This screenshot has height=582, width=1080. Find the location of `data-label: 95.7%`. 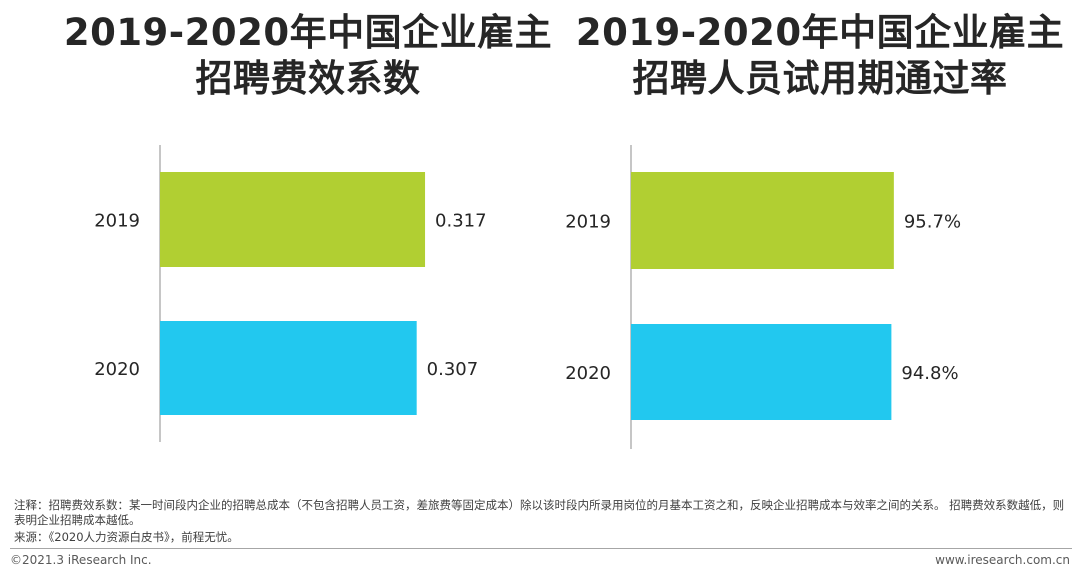

data-label: 95.7% is located at coordinates (932, 222).